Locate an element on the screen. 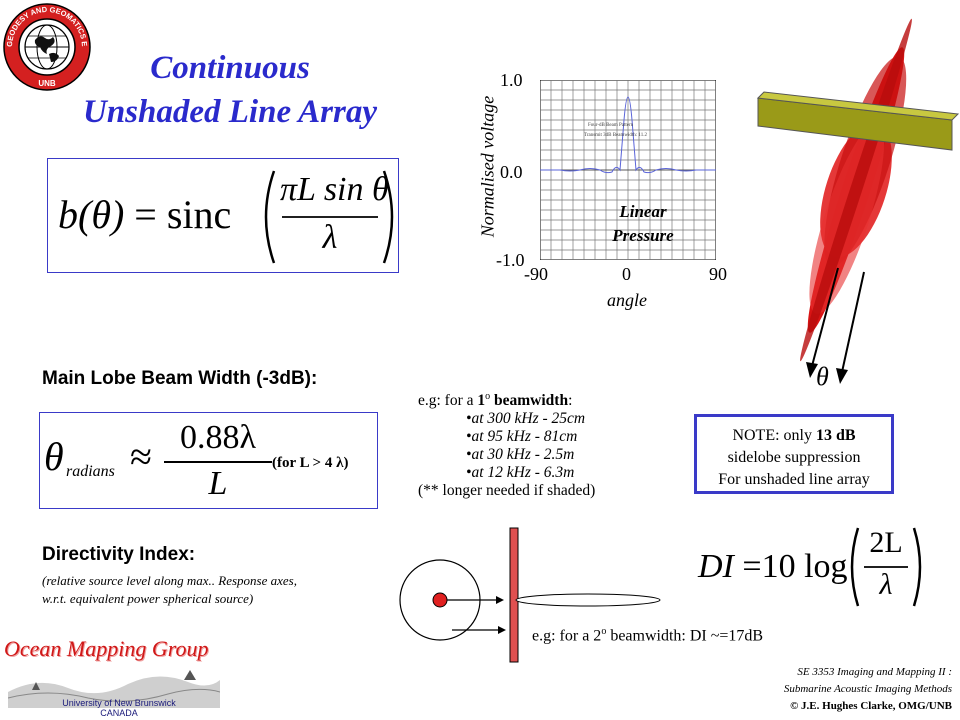  plot-inner-note-1: Four-dB Beam Pattern is located at coordinates (611, 125).